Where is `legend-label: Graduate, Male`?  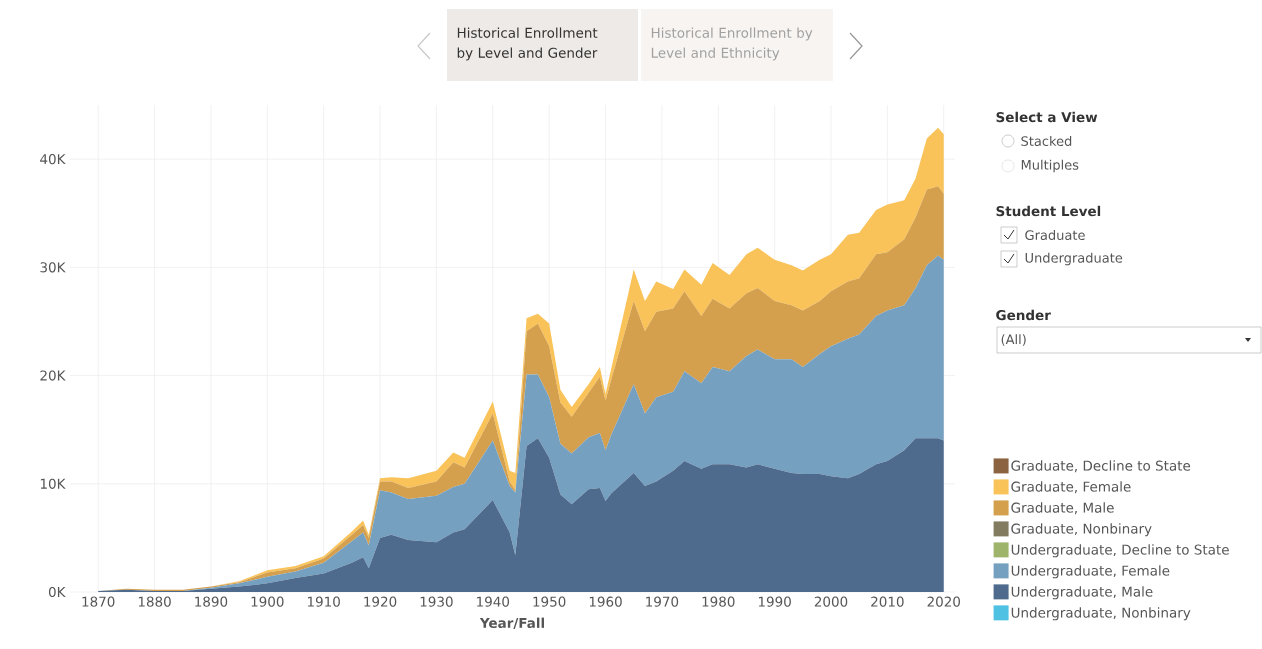
legend-label: Graduate, Male is located at coordinates (1062, 508).